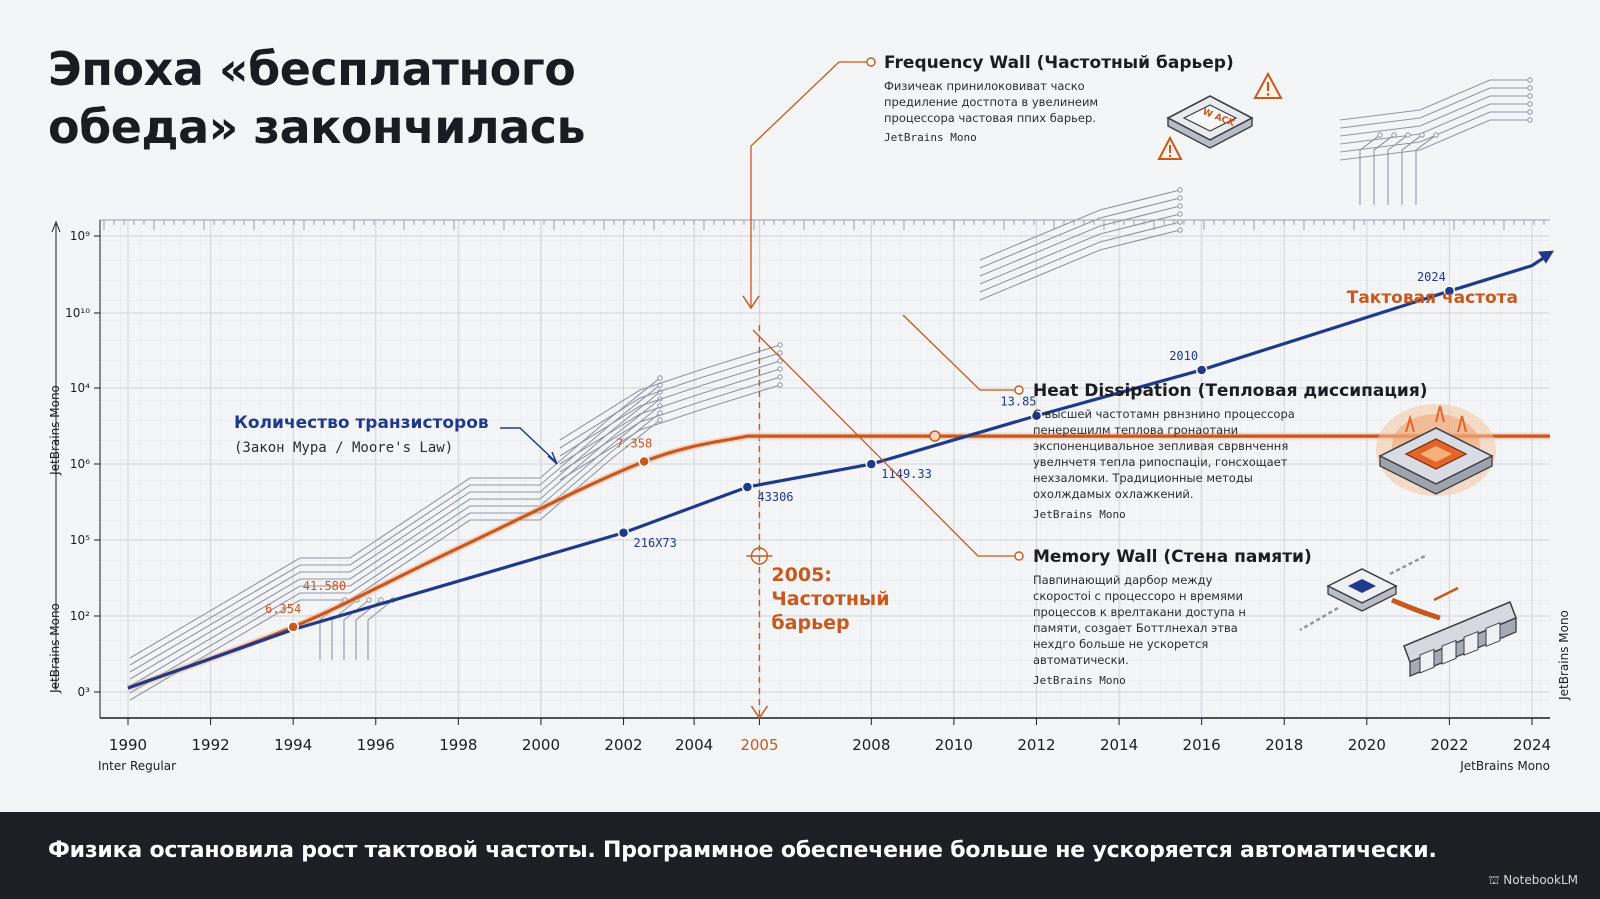  I want to click on clock-point-label: 6.354, so click(283, 609).